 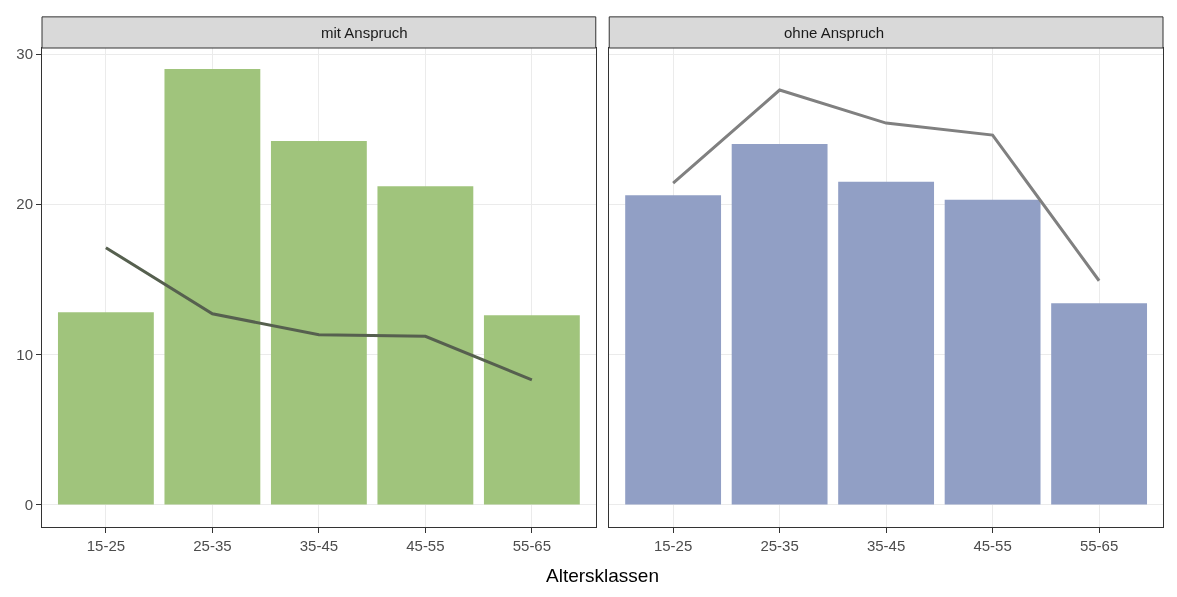 What do you see at coordinates (28, 504) in the screenshot?
I see `y-tick-label: 0` at bounding box center [28, 504].